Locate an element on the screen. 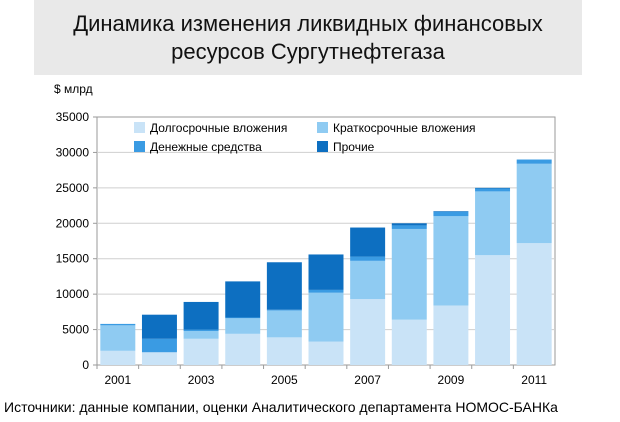  y-tick-label: 5000 is located at coordinates (75, 330).